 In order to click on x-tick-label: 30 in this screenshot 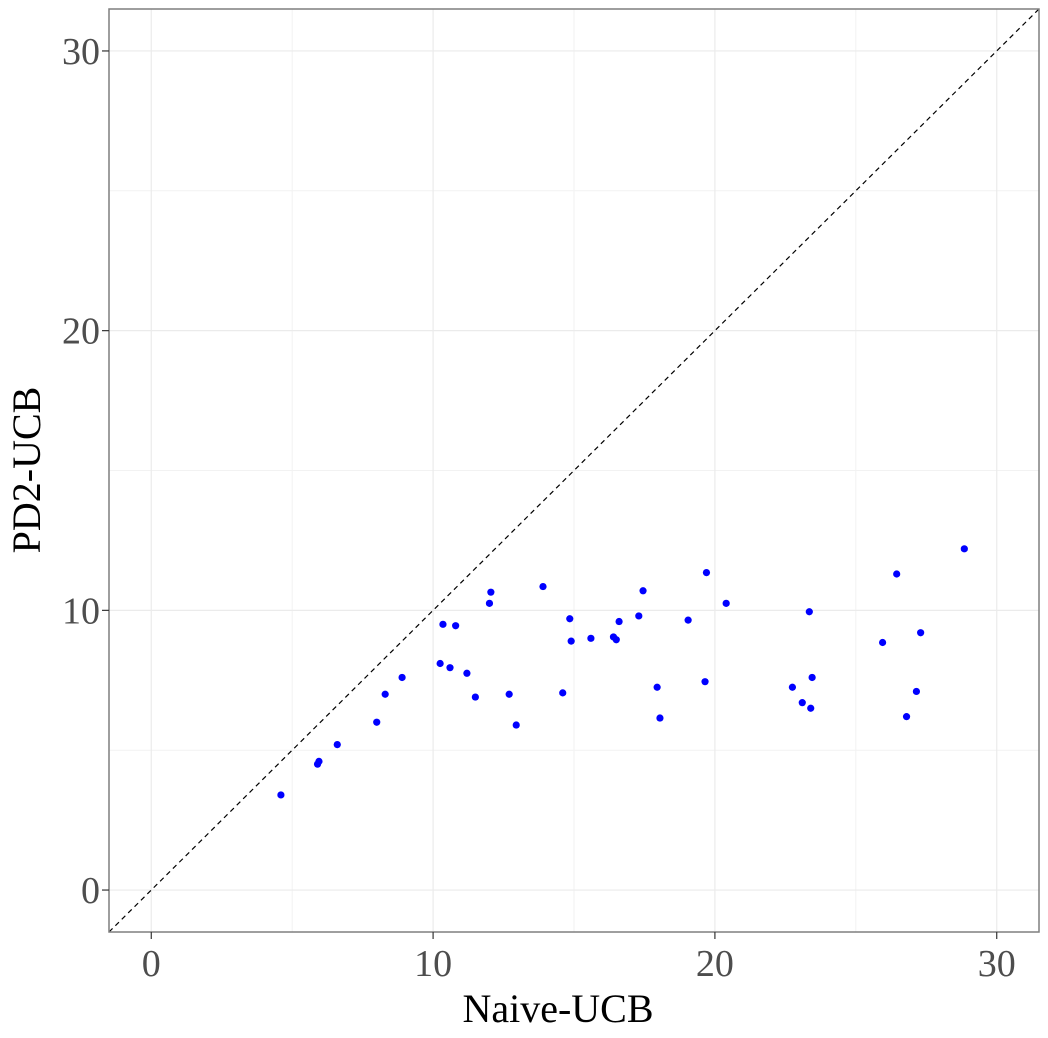, I will do `click(997, 964)`.